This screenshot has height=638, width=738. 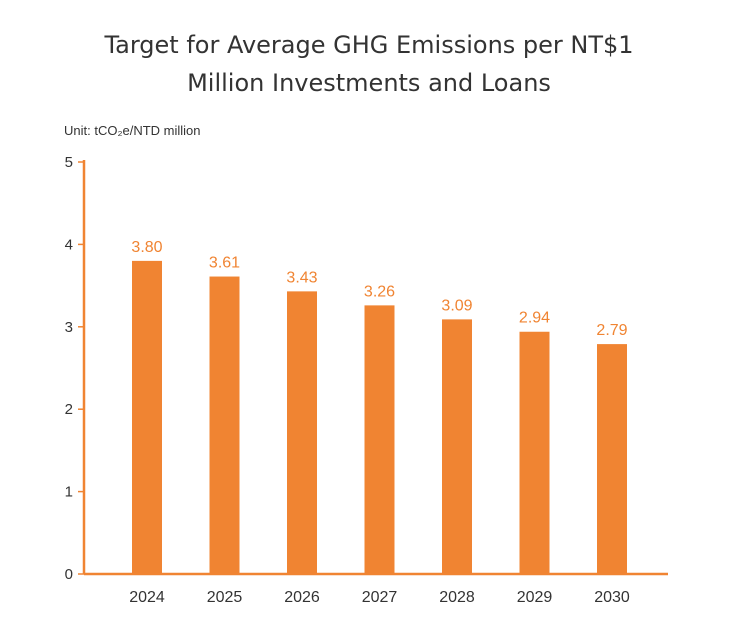 What do you see at coordinates (146, 247) in the screenshot?
I see `data-label: 3.80` at bounding box center [146, 247].